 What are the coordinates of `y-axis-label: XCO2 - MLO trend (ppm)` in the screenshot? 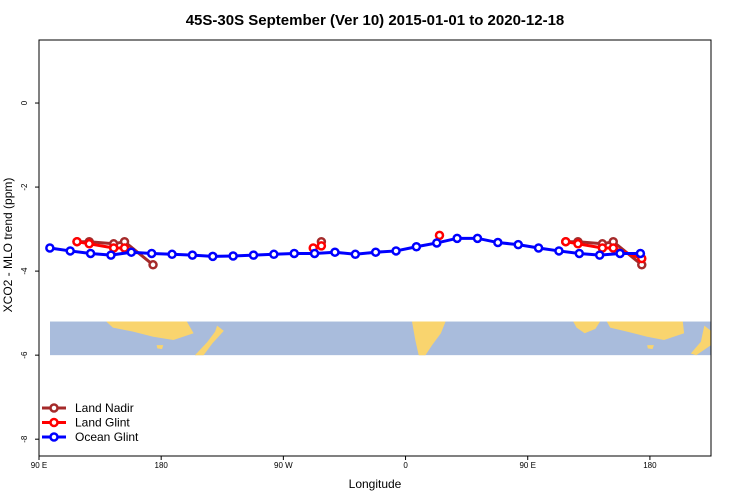 It's located at (8, 245).